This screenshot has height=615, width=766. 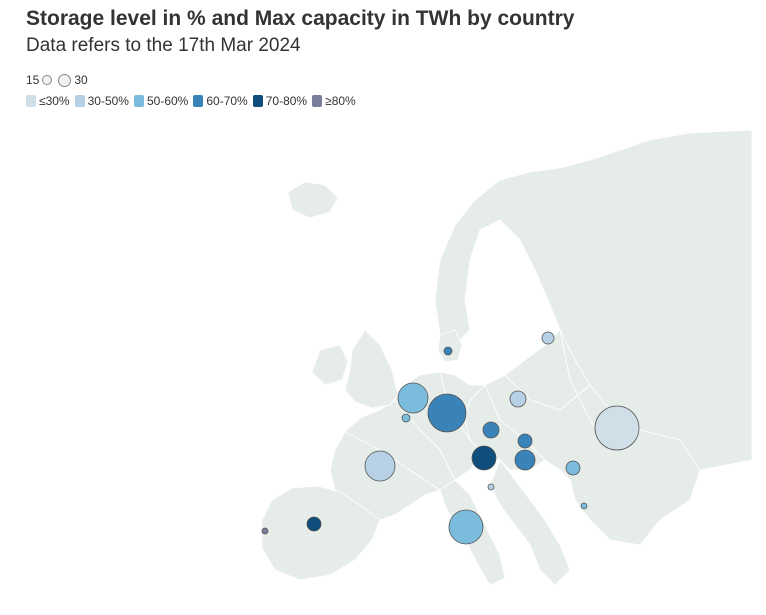 What do you see at coordinates (163, 45) in the screenshot?
I see `chart-subtitle: Data refers to the 17th Mar 2024` at bounding box center [163, 45].